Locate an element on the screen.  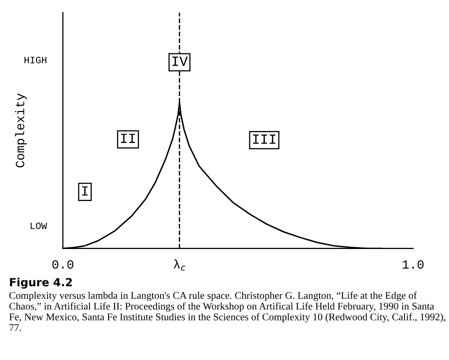
y-axis-title: Complexity is located at coordinates (21, 130).